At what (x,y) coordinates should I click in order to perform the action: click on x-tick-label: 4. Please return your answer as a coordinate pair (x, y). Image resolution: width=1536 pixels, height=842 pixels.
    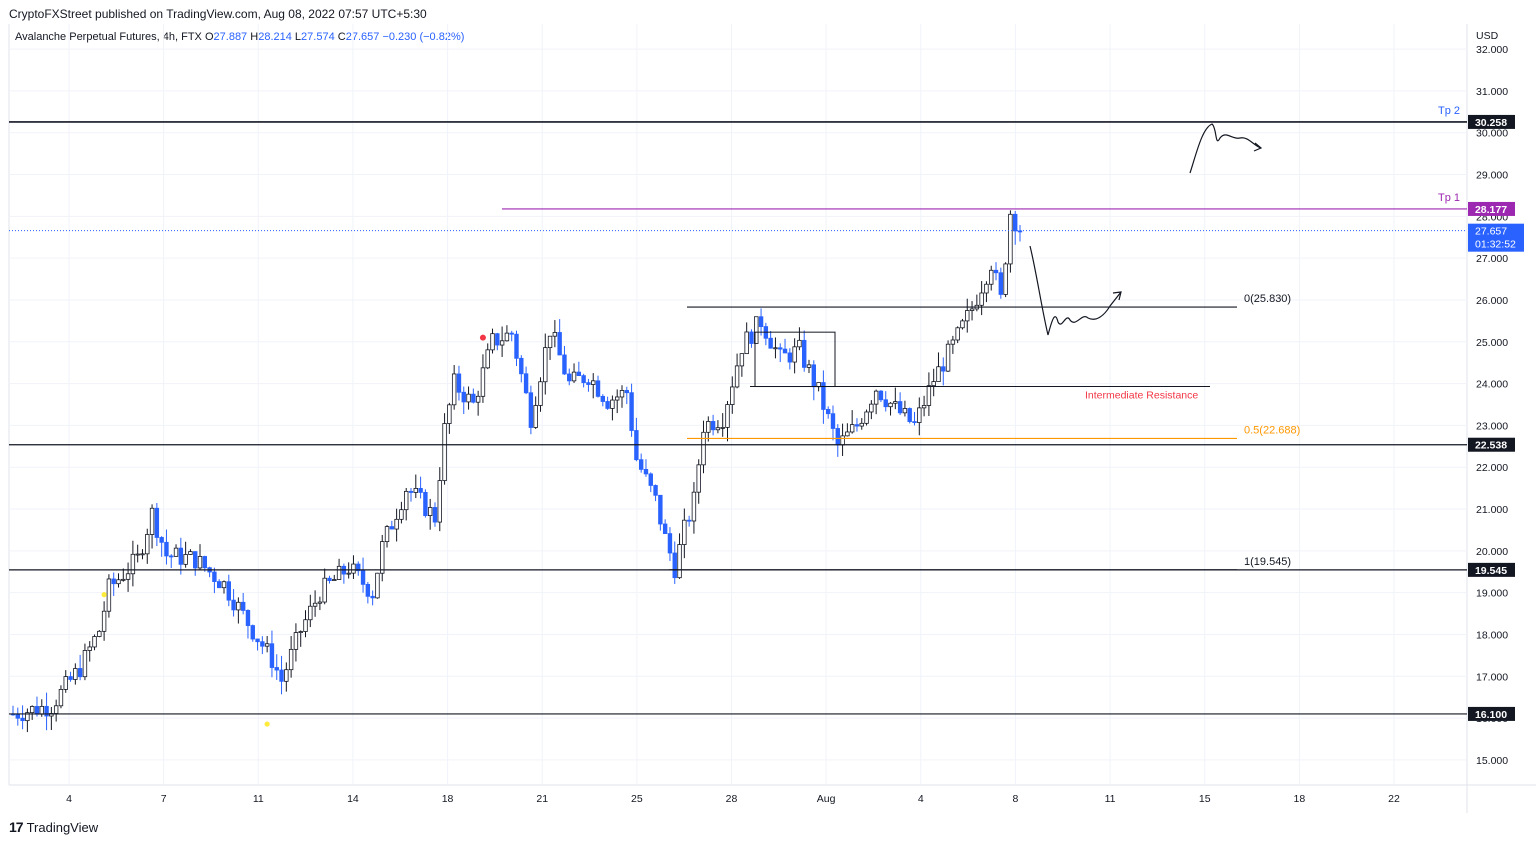
    Looking at the image, I should click on (921, 799).